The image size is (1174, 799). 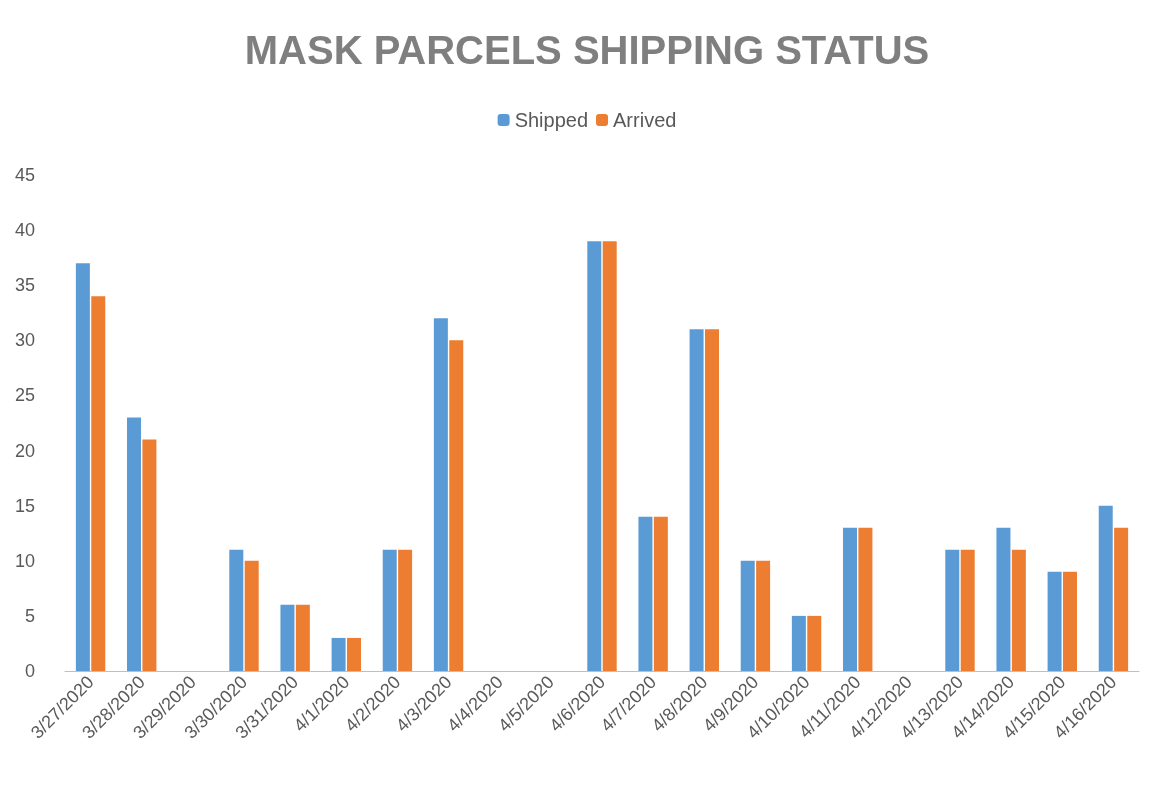 What do you see at coordinates (551, 120) in the screenshot?
I see `legend-label: Shipped` at bounding box center [551, 120].